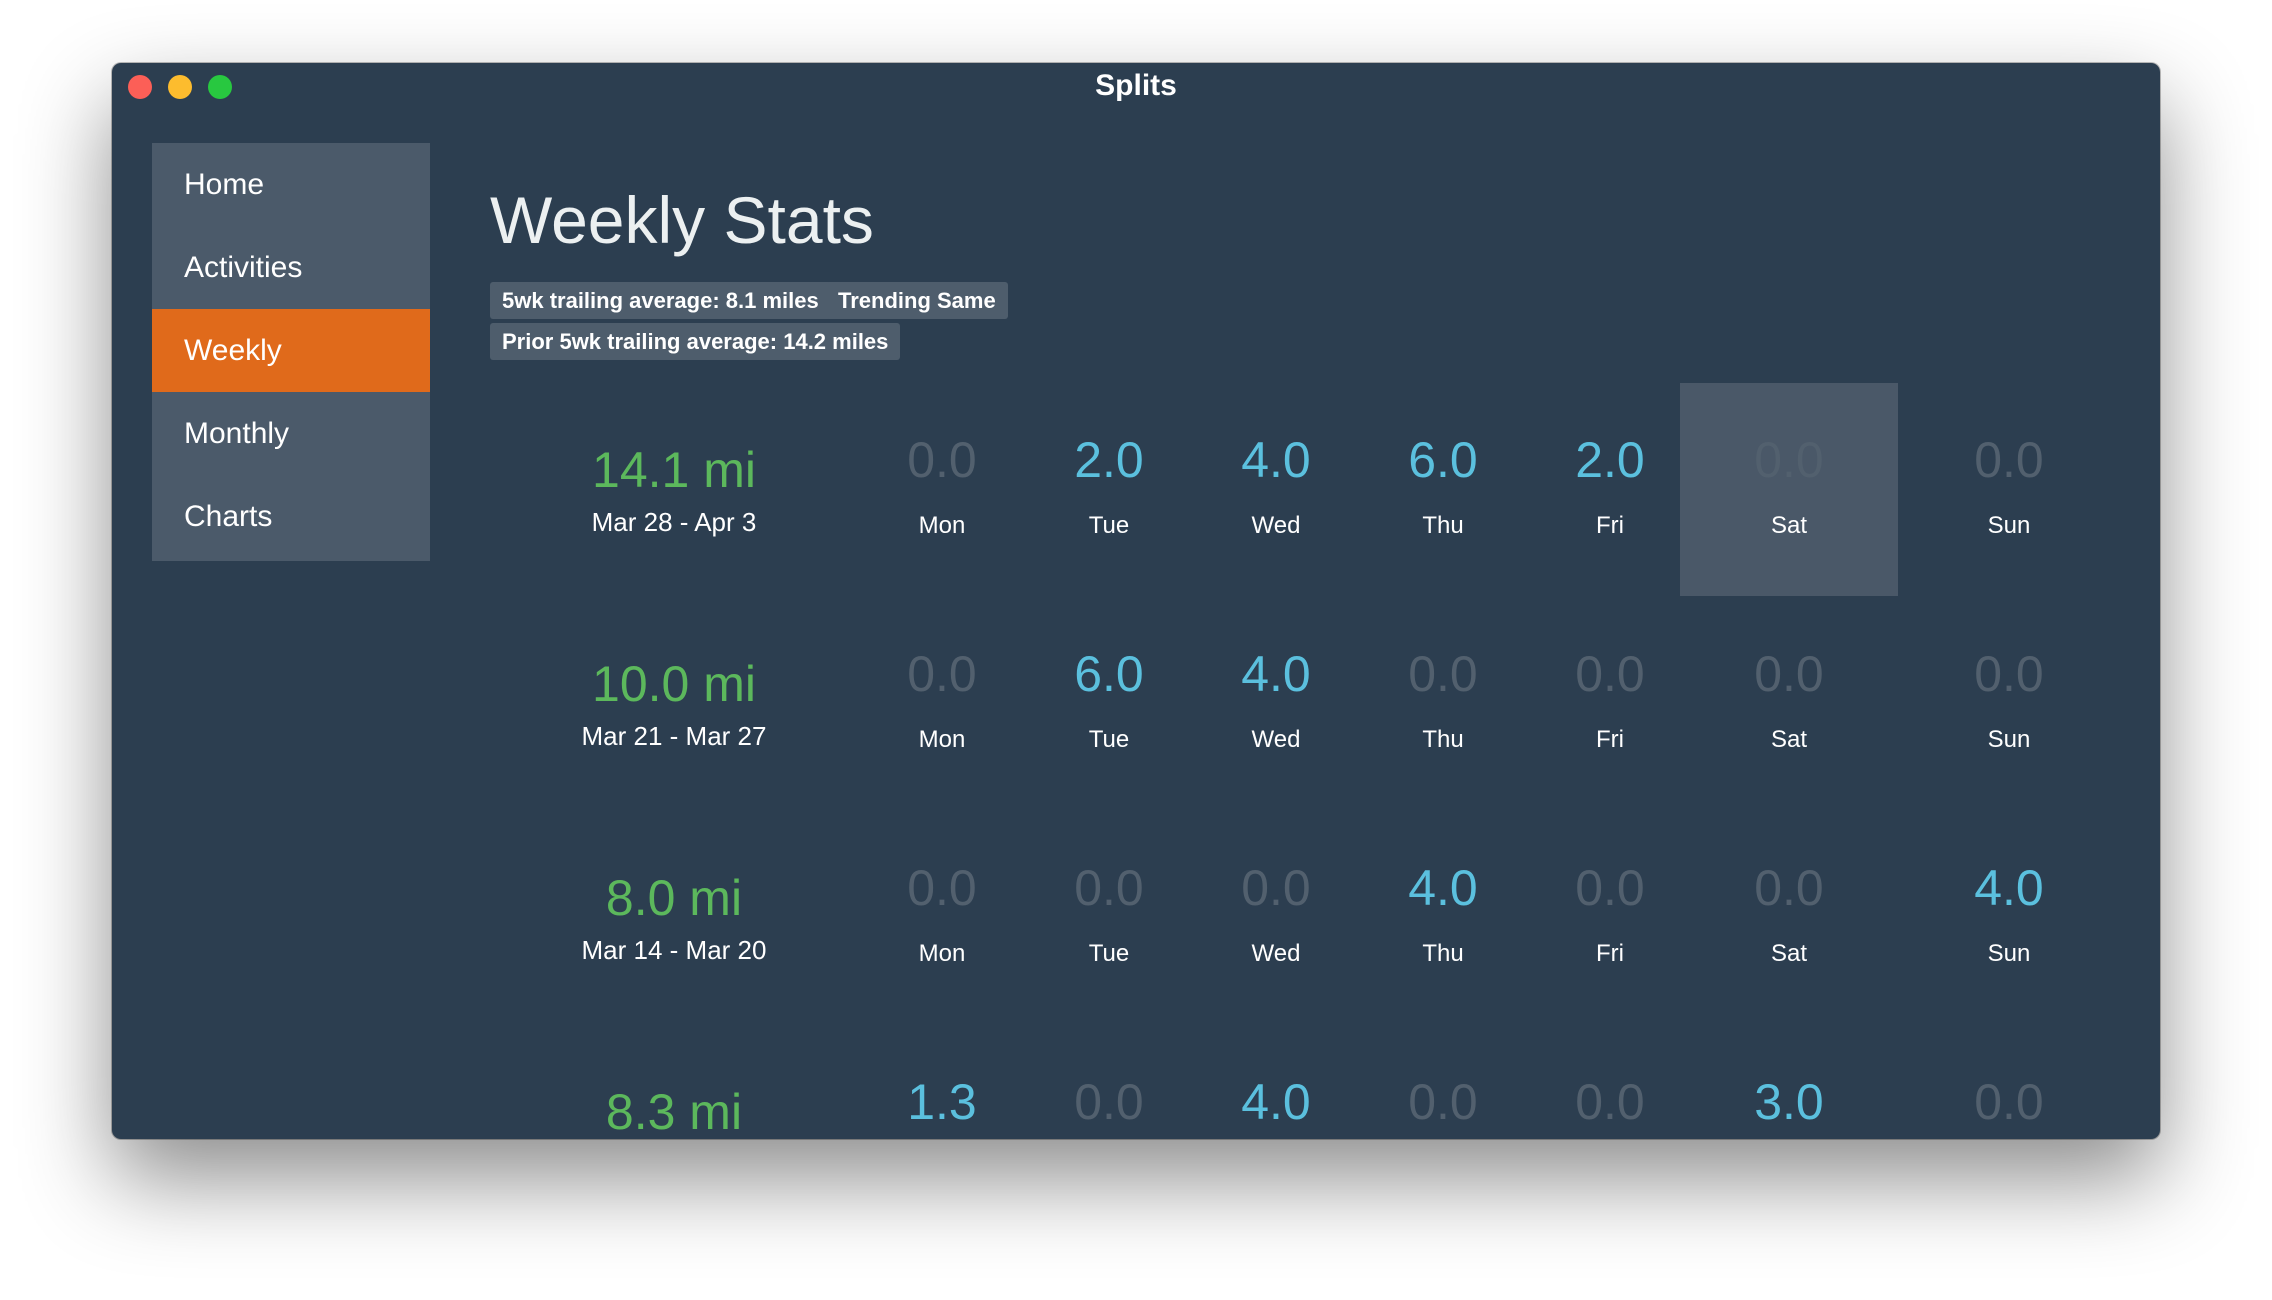  I want to click on week-total: 14.1 mi, so click(674, 470).